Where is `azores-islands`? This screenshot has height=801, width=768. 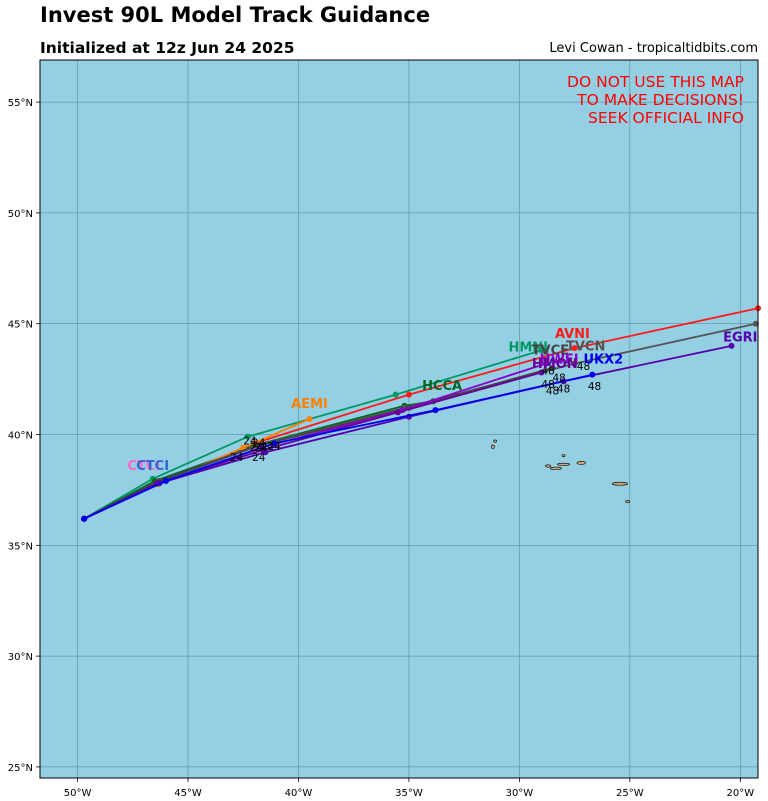 azores-islands is located at coordinates (560, 471).